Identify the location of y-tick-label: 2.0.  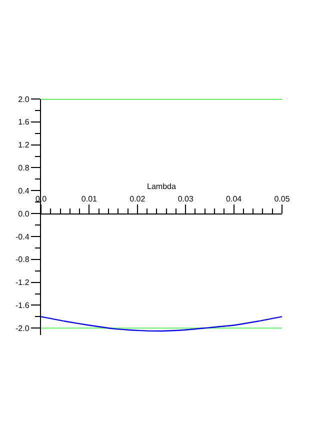
(24, 99).